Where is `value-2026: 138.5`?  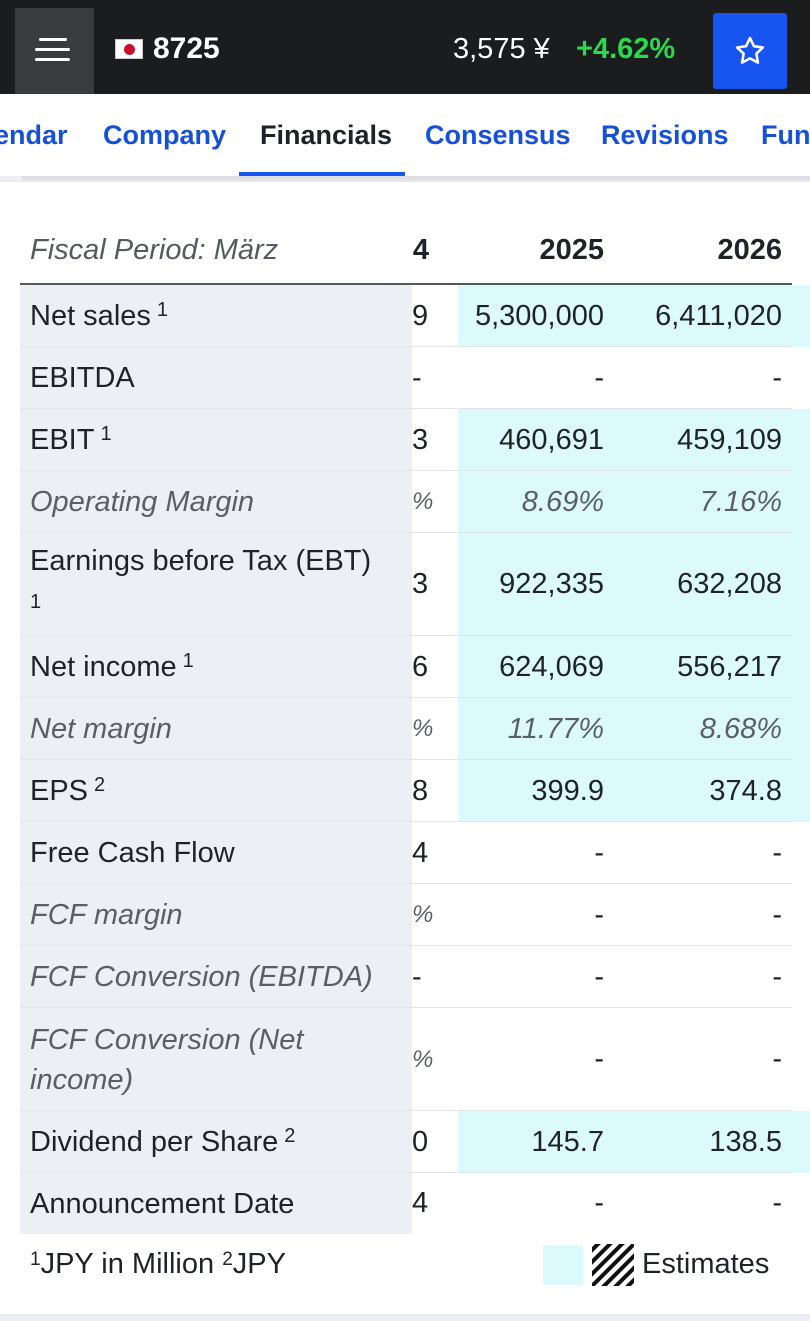 value-2026: 138.5 is located at coordinates (745, 1141).